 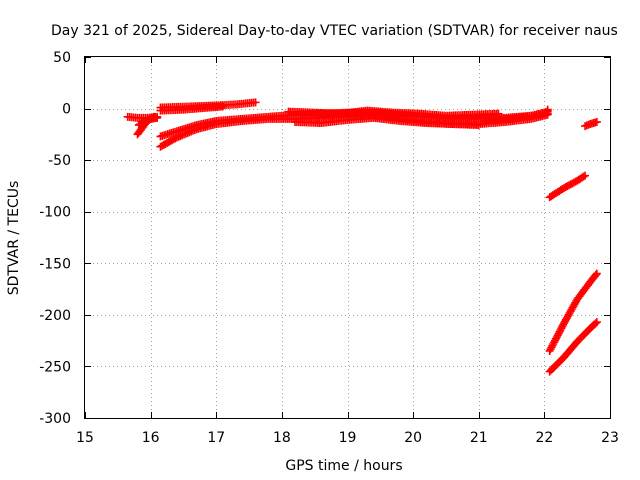 I want to click on y-tick-label: -50, so click(x=59, y=161).